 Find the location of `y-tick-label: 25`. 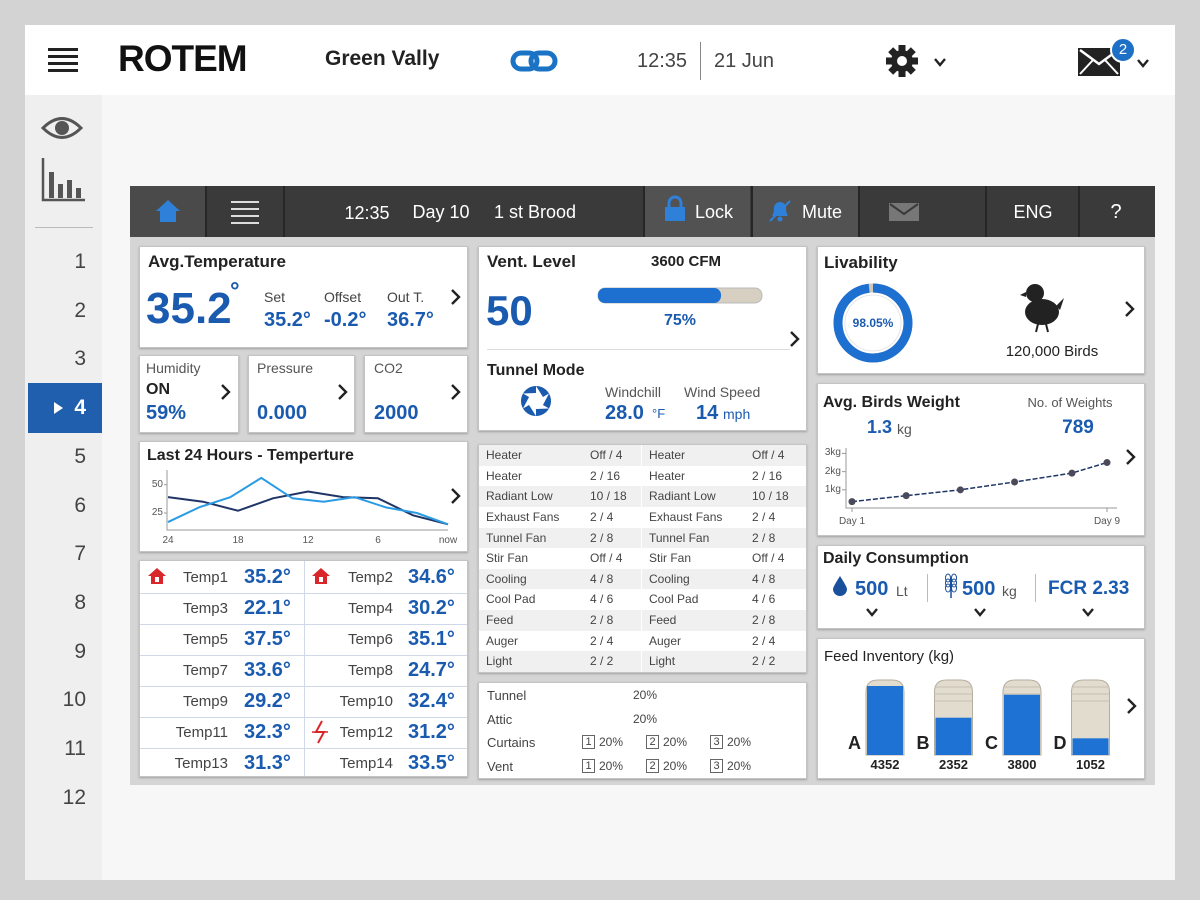

y-tick-label: 25 is located at coordinates (157, 513).